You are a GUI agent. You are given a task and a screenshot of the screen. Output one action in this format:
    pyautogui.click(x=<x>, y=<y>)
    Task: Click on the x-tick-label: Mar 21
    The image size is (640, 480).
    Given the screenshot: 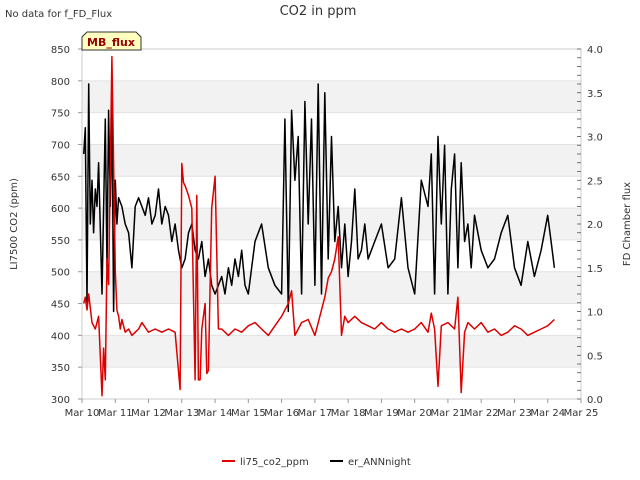 What is the action you would take?
    pyautogui.click(x=448, y=413)
    